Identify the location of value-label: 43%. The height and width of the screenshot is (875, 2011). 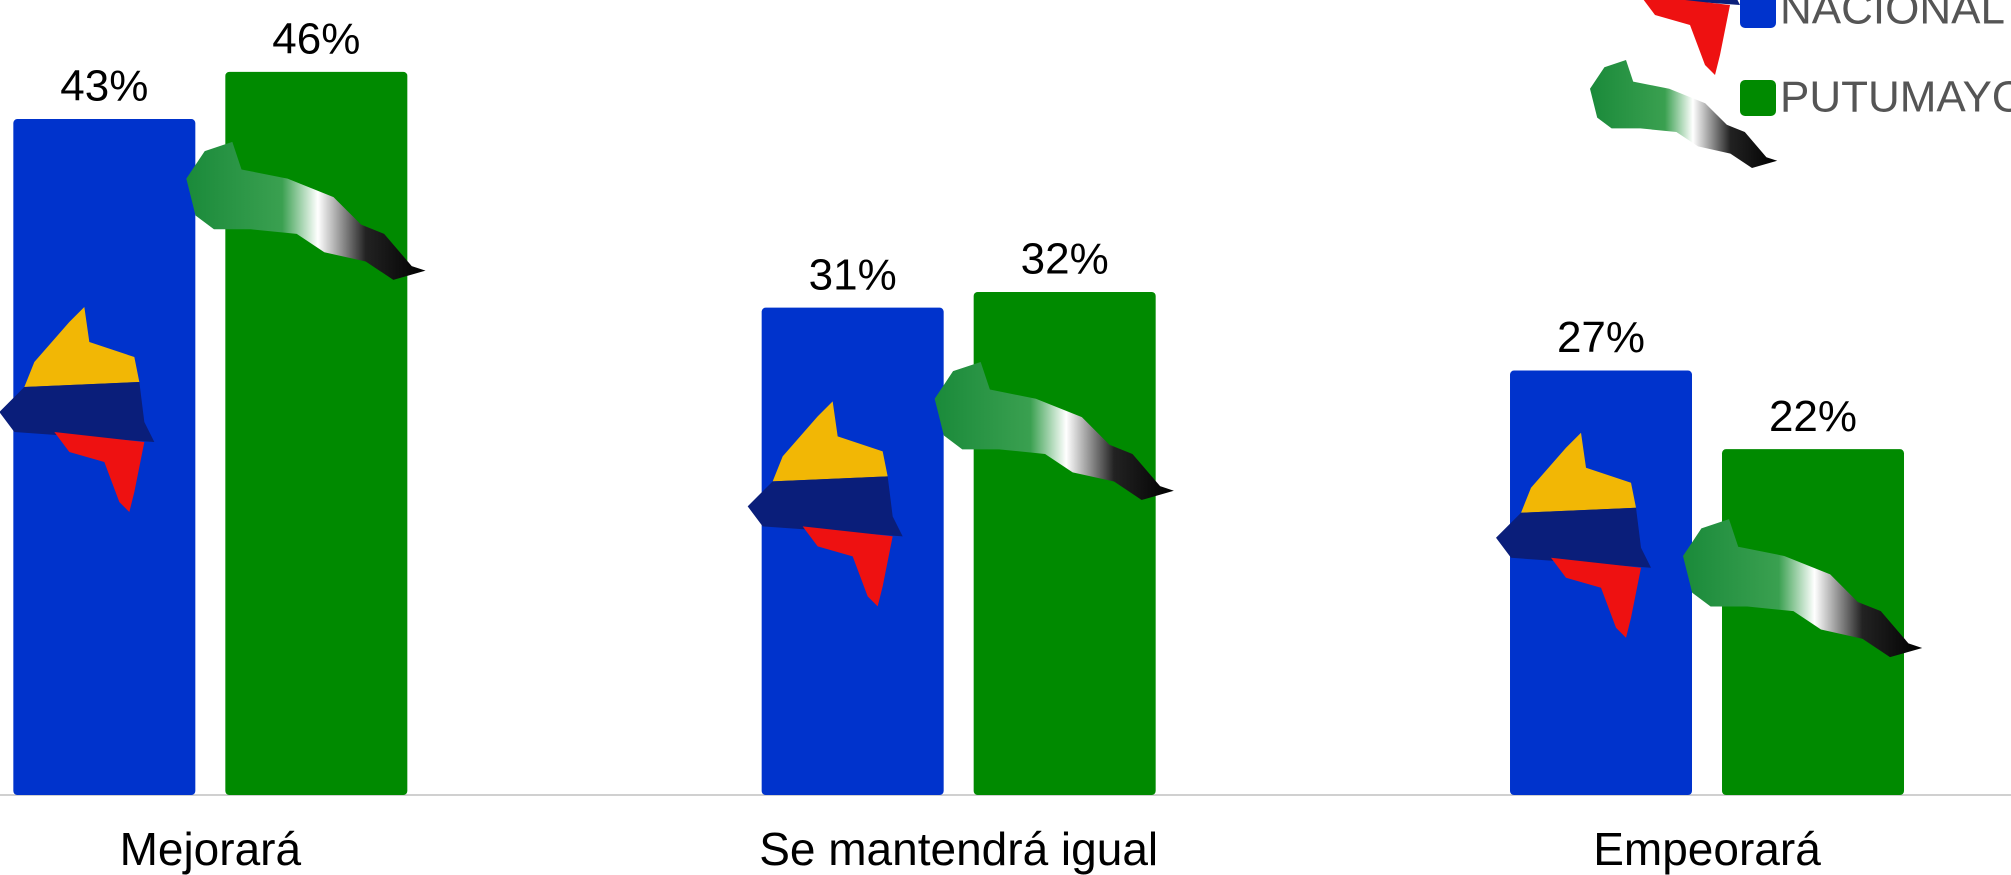
(104, 86).